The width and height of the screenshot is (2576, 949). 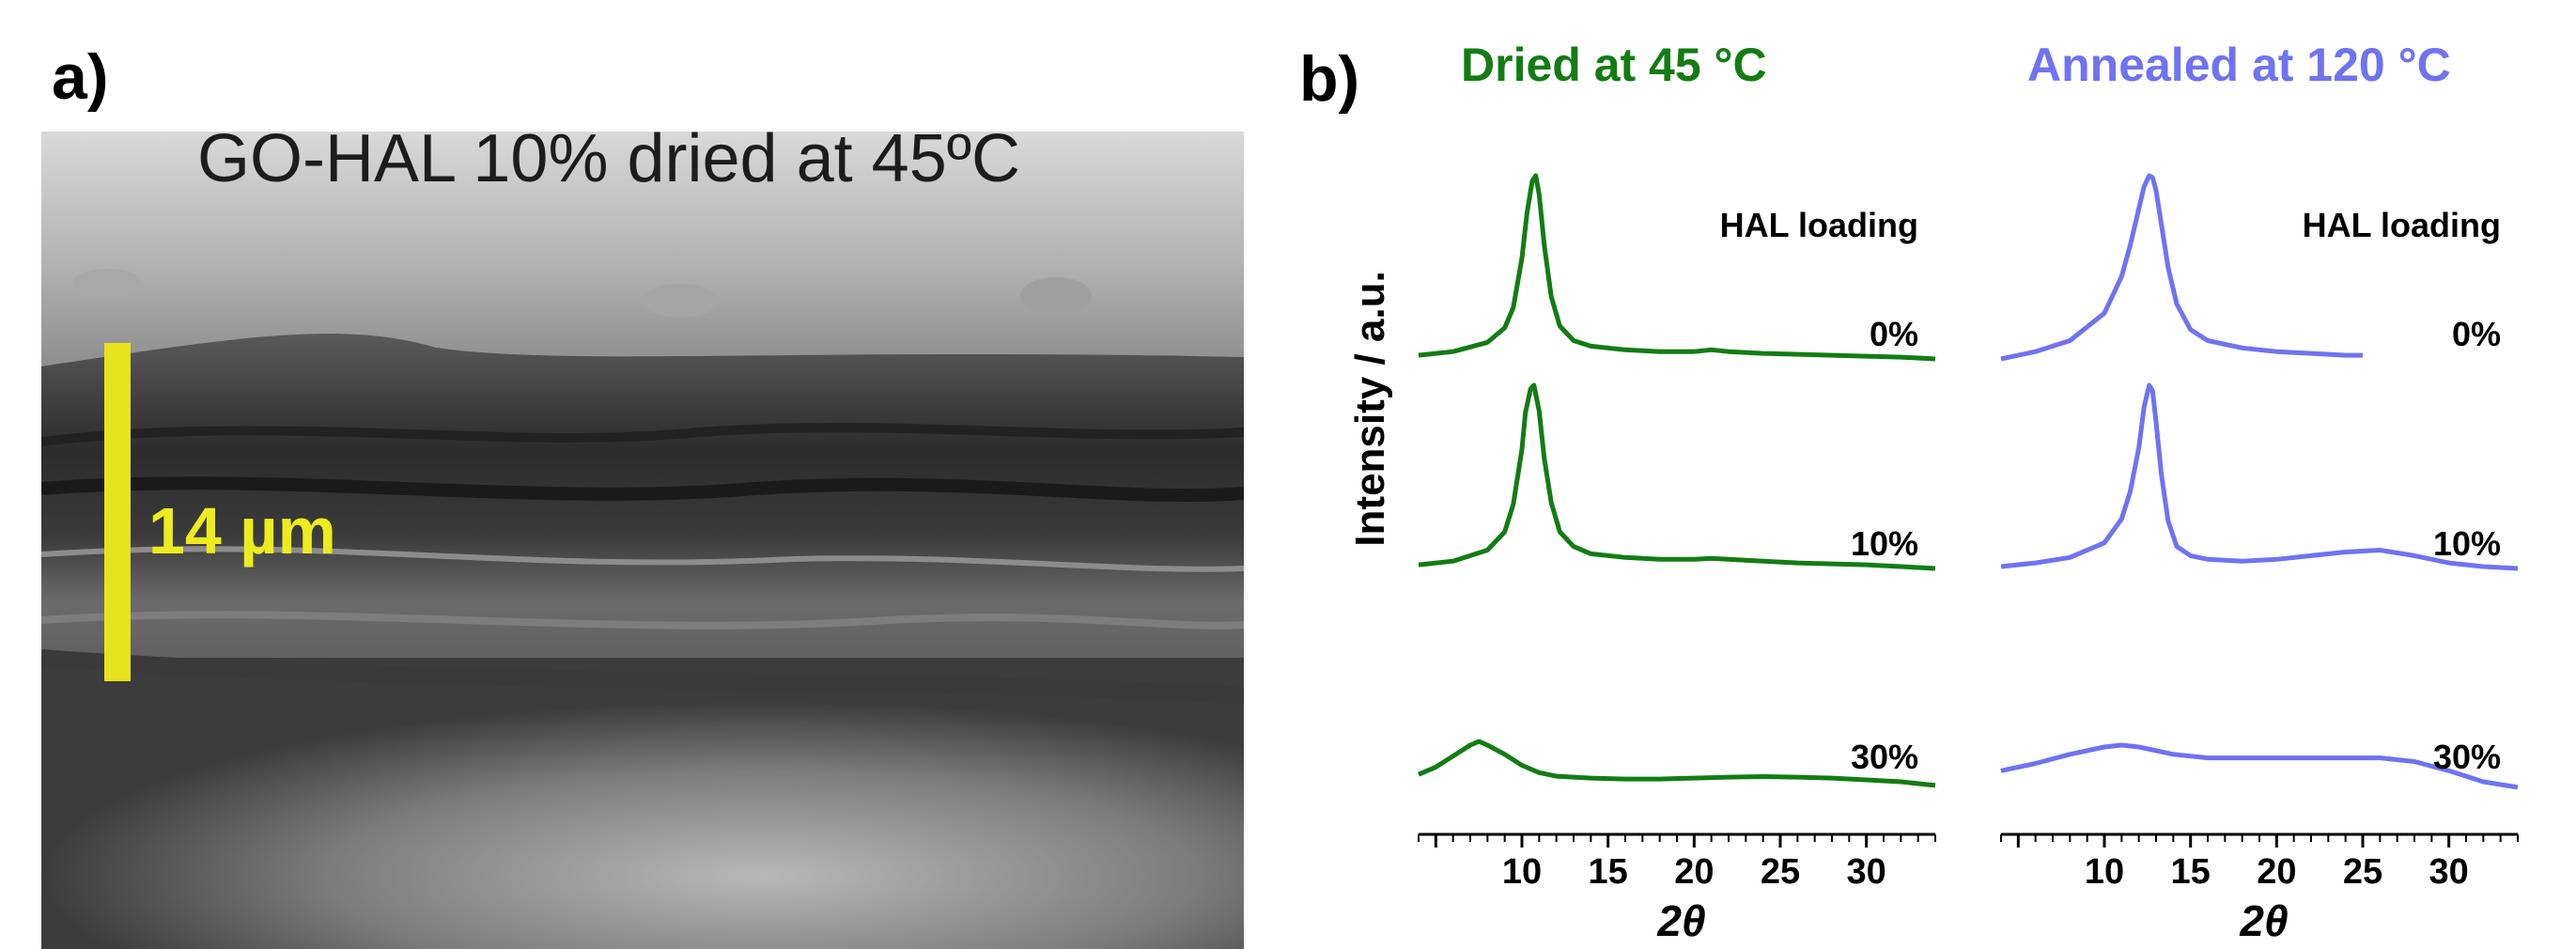 What do you see at coordinates (2239, 65) in the screenshot?
I see `chart-title-annealed: Annealed at 120 °C` at bounding box center [2239, 65].